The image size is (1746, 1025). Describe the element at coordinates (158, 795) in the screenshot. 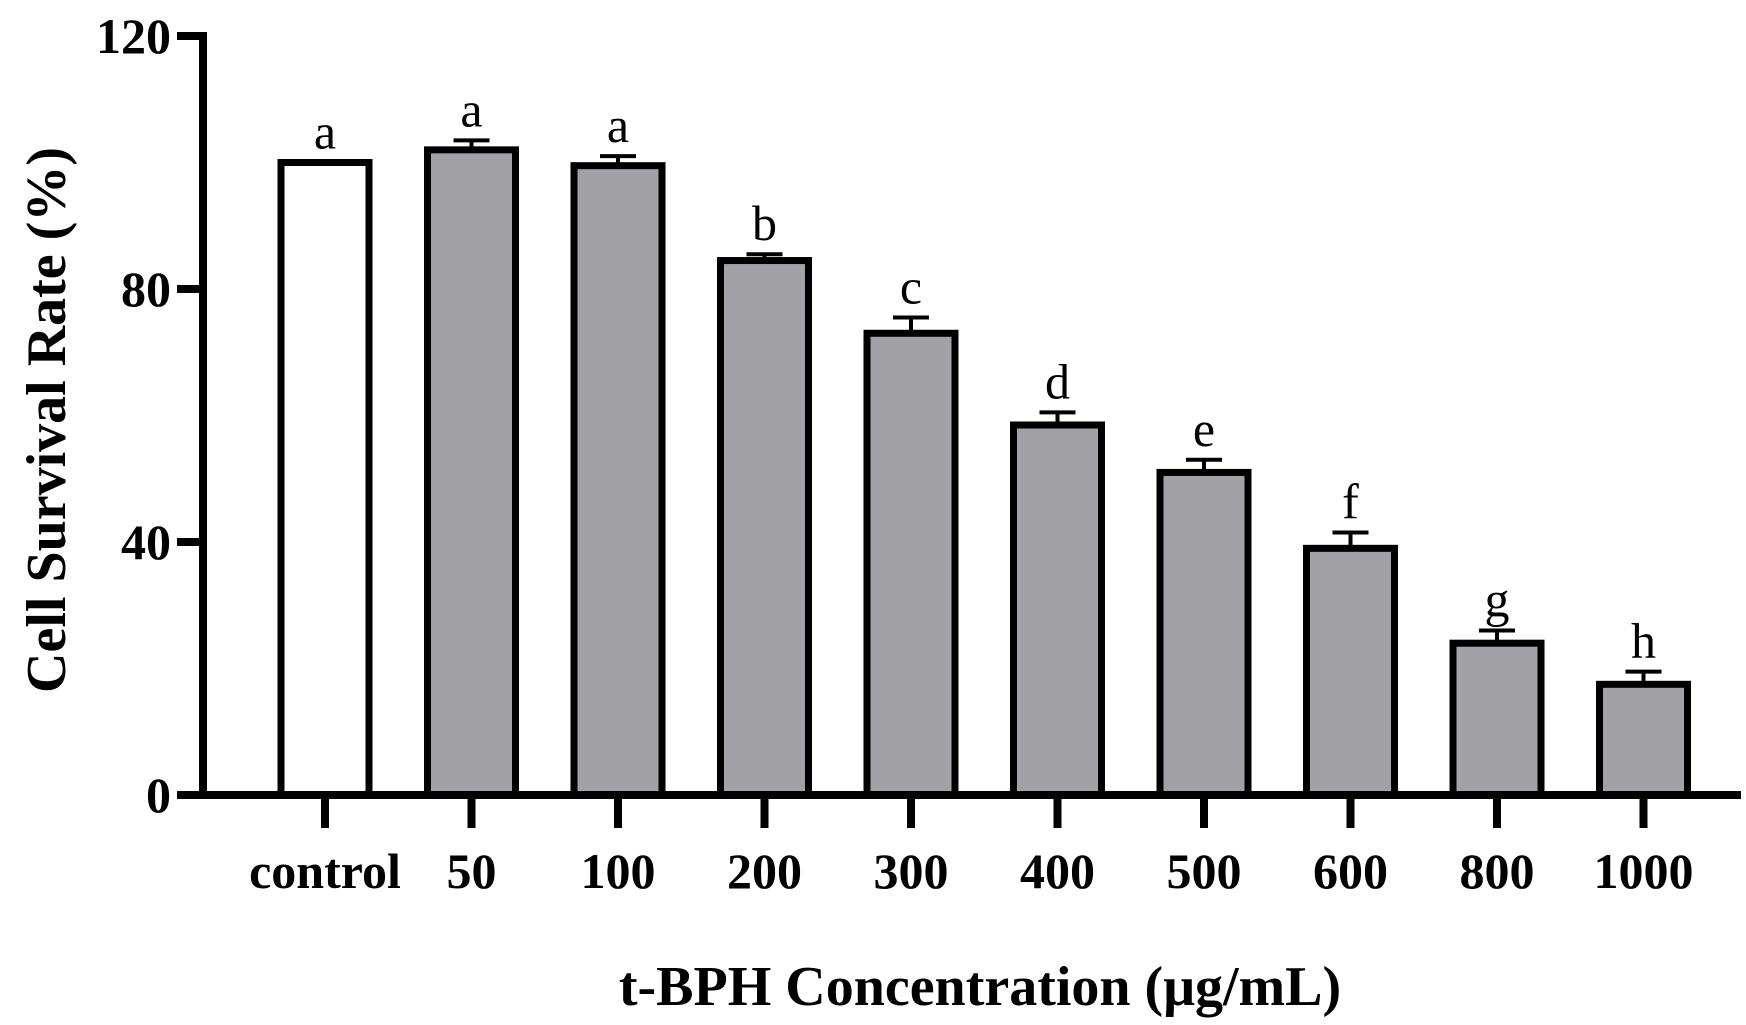

I see `y-tick-label-0: 0` at that location.